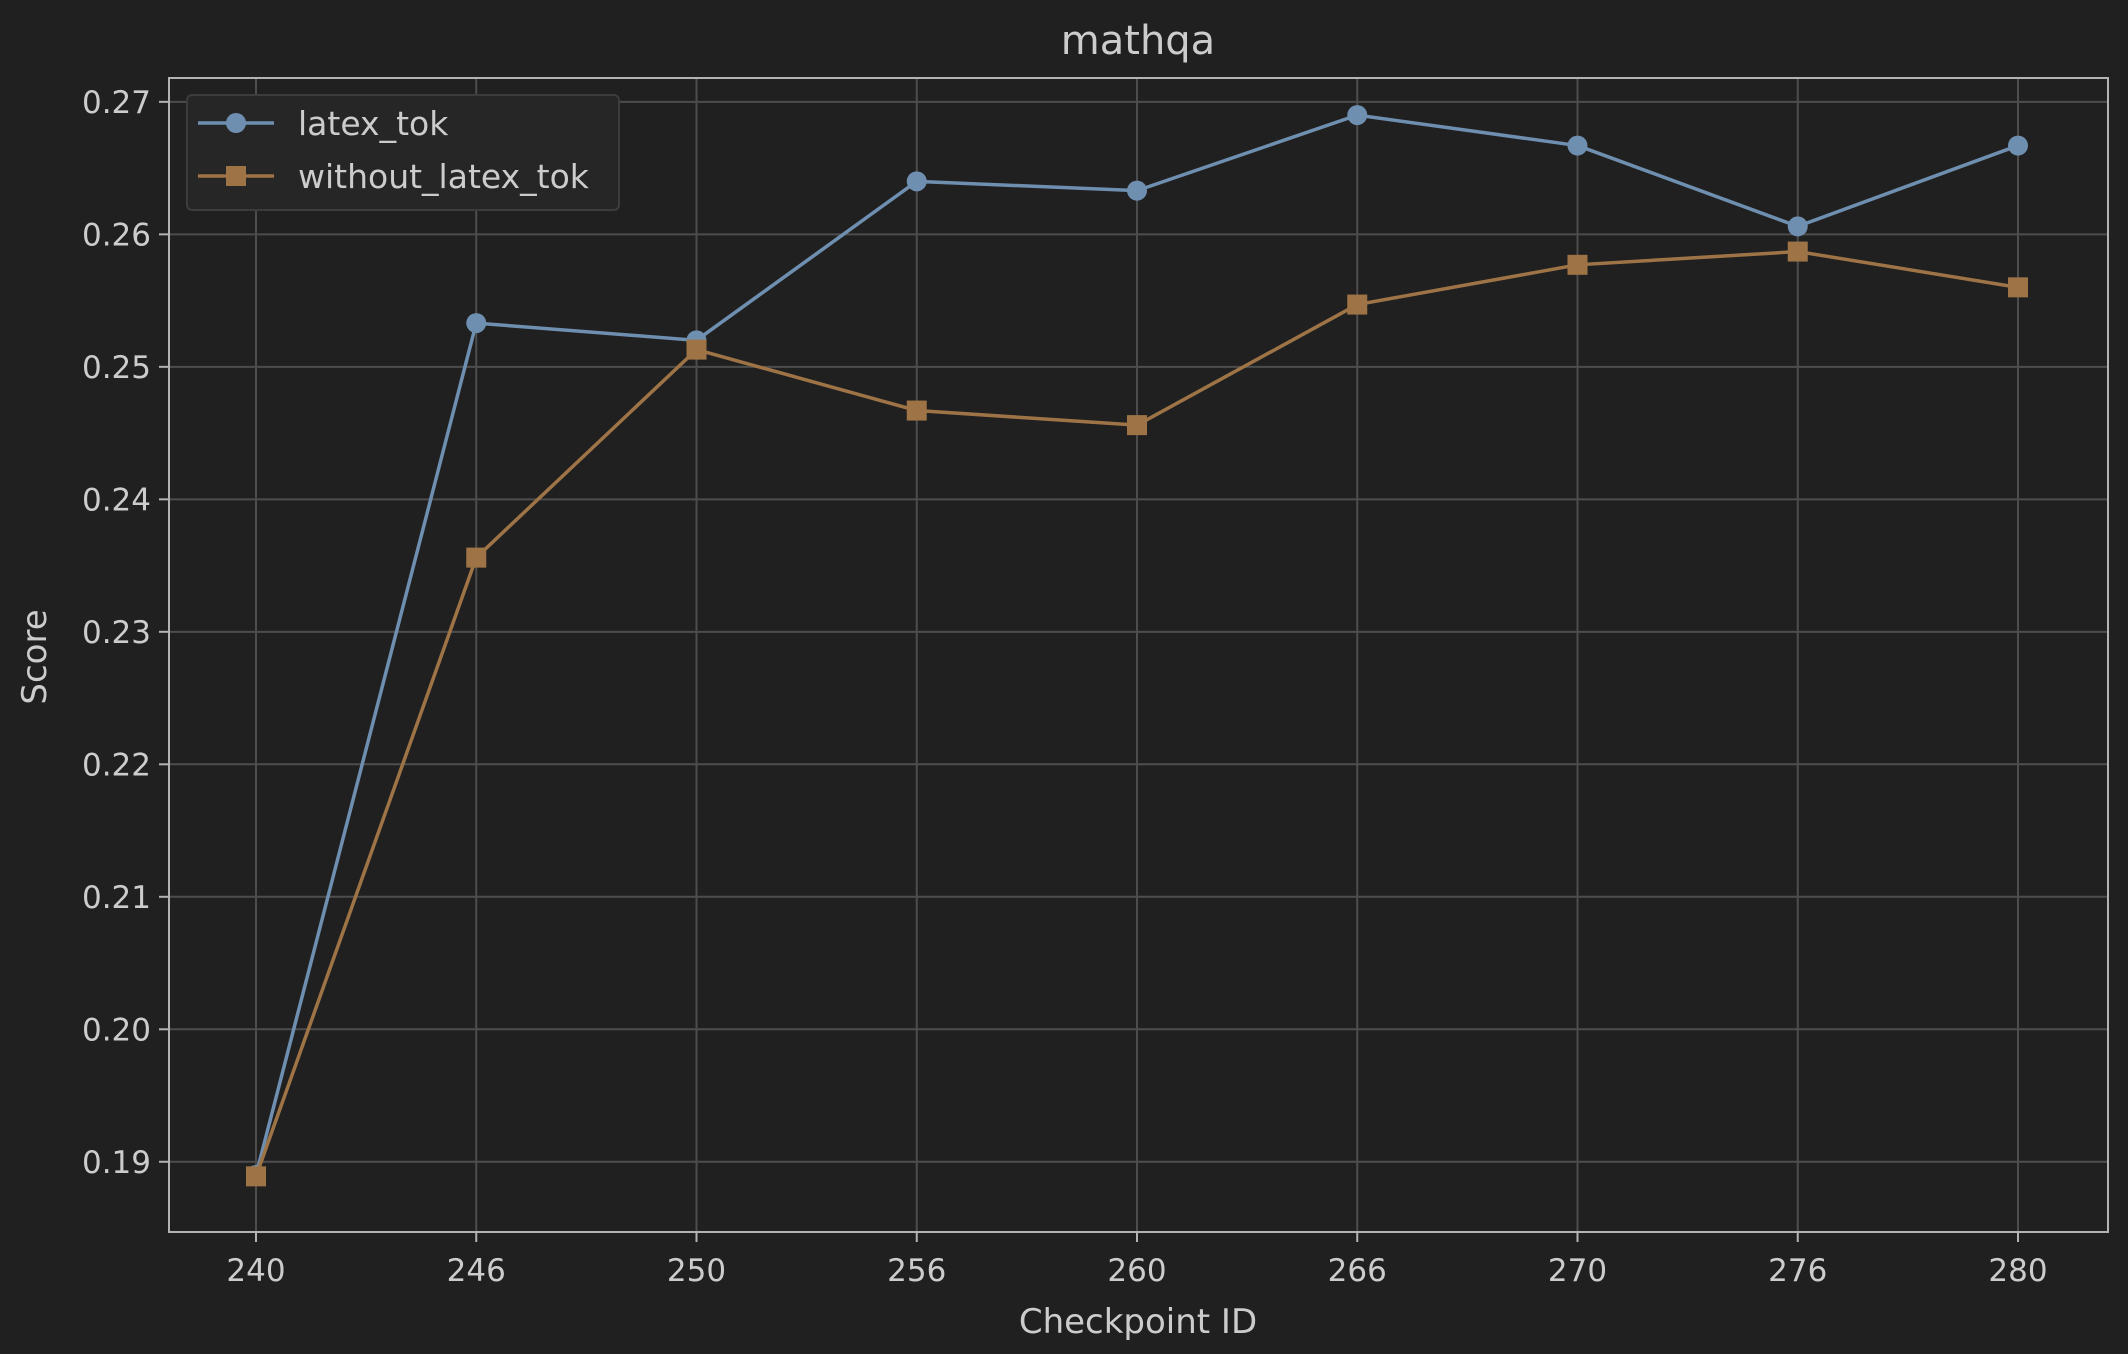  I want to click on y-tick-label: 0.27, so click(116, 103).